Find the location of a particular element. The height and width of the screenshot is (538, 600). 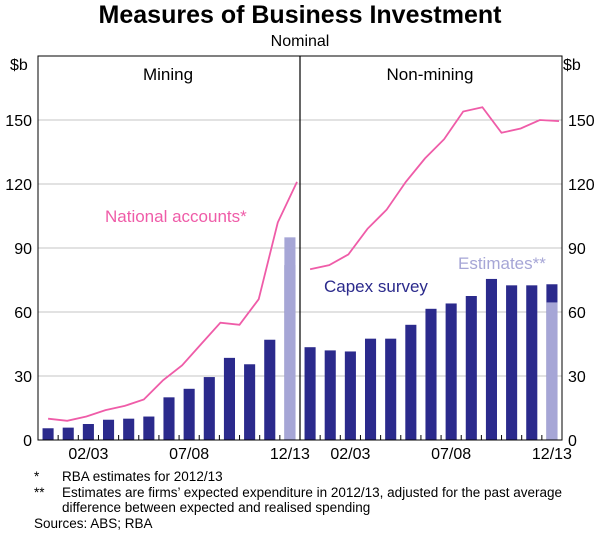

y-tick-label-right: 0 is located at coordinates (572, 441).